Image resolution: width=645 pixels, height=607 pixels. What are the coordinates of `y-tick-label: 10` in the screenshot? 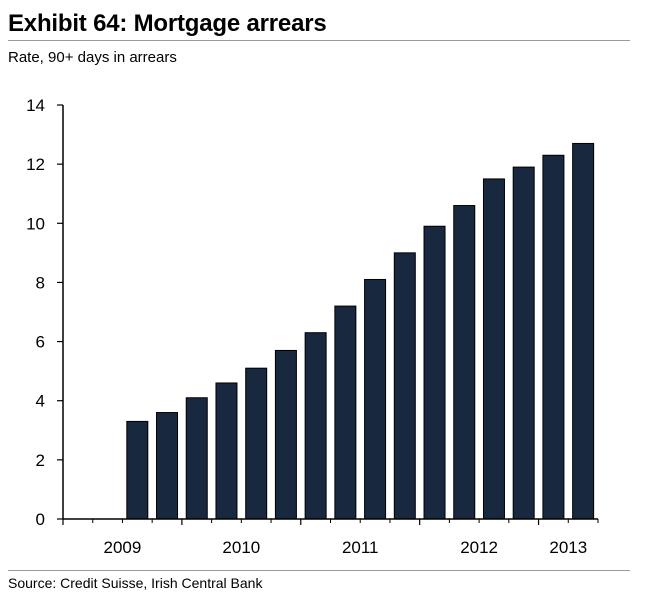 It's located at (35, 223).